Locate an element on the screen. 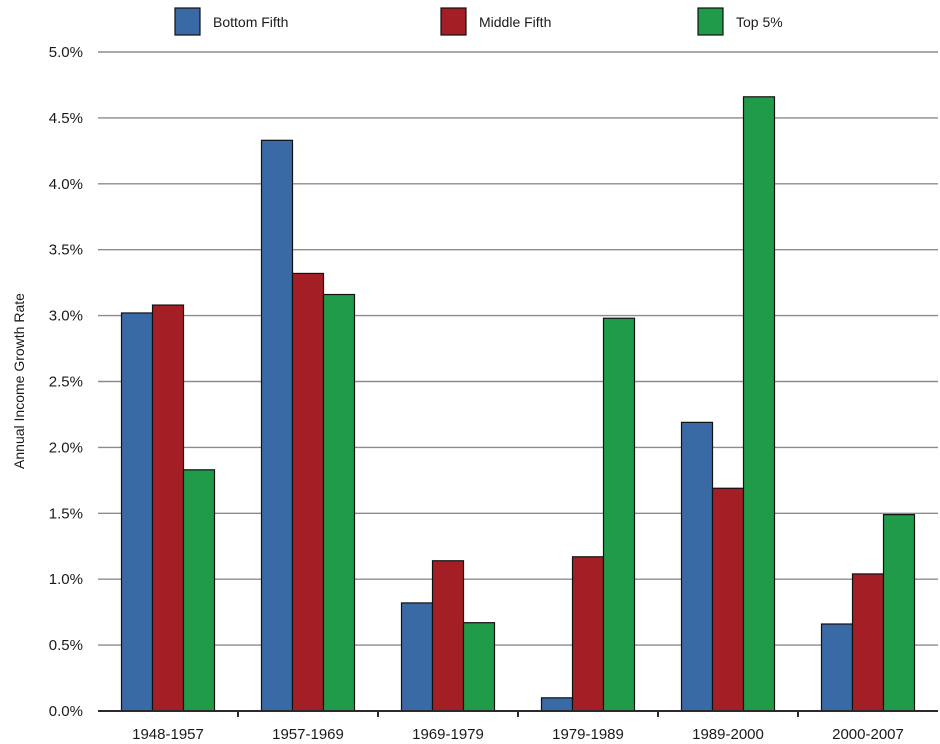  legend-label: Top 5% is located at coordinates (759, 22).